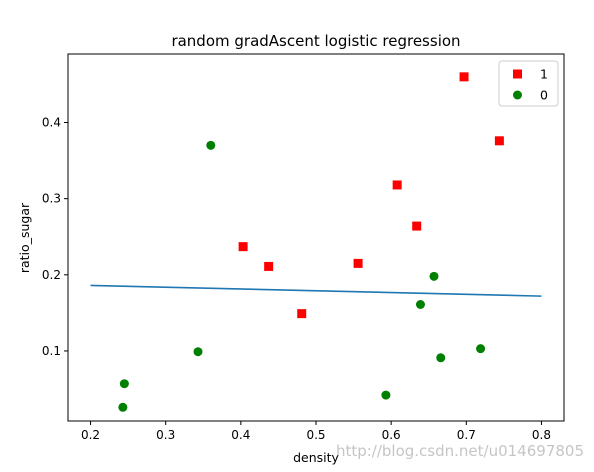  I want to click on x-axis-label: density, so click(316, 457).